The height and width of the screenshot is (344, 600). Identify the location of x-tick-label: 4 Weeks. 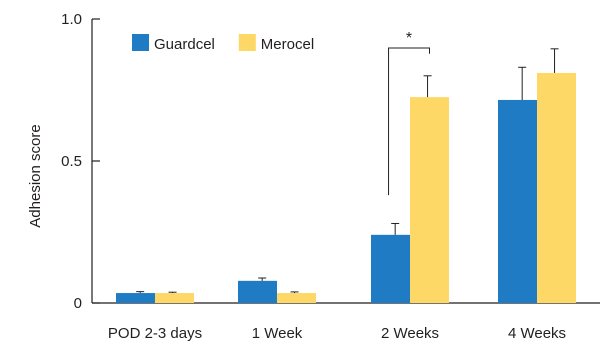
(537, 333).